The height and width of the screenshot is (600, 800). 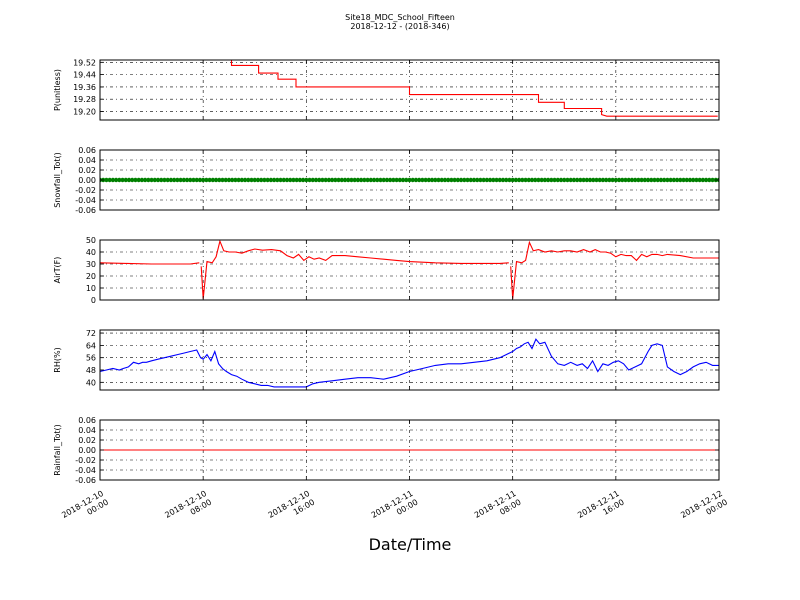 I want to click on y-tick-label: 0.02, so click(x=87, y=440).